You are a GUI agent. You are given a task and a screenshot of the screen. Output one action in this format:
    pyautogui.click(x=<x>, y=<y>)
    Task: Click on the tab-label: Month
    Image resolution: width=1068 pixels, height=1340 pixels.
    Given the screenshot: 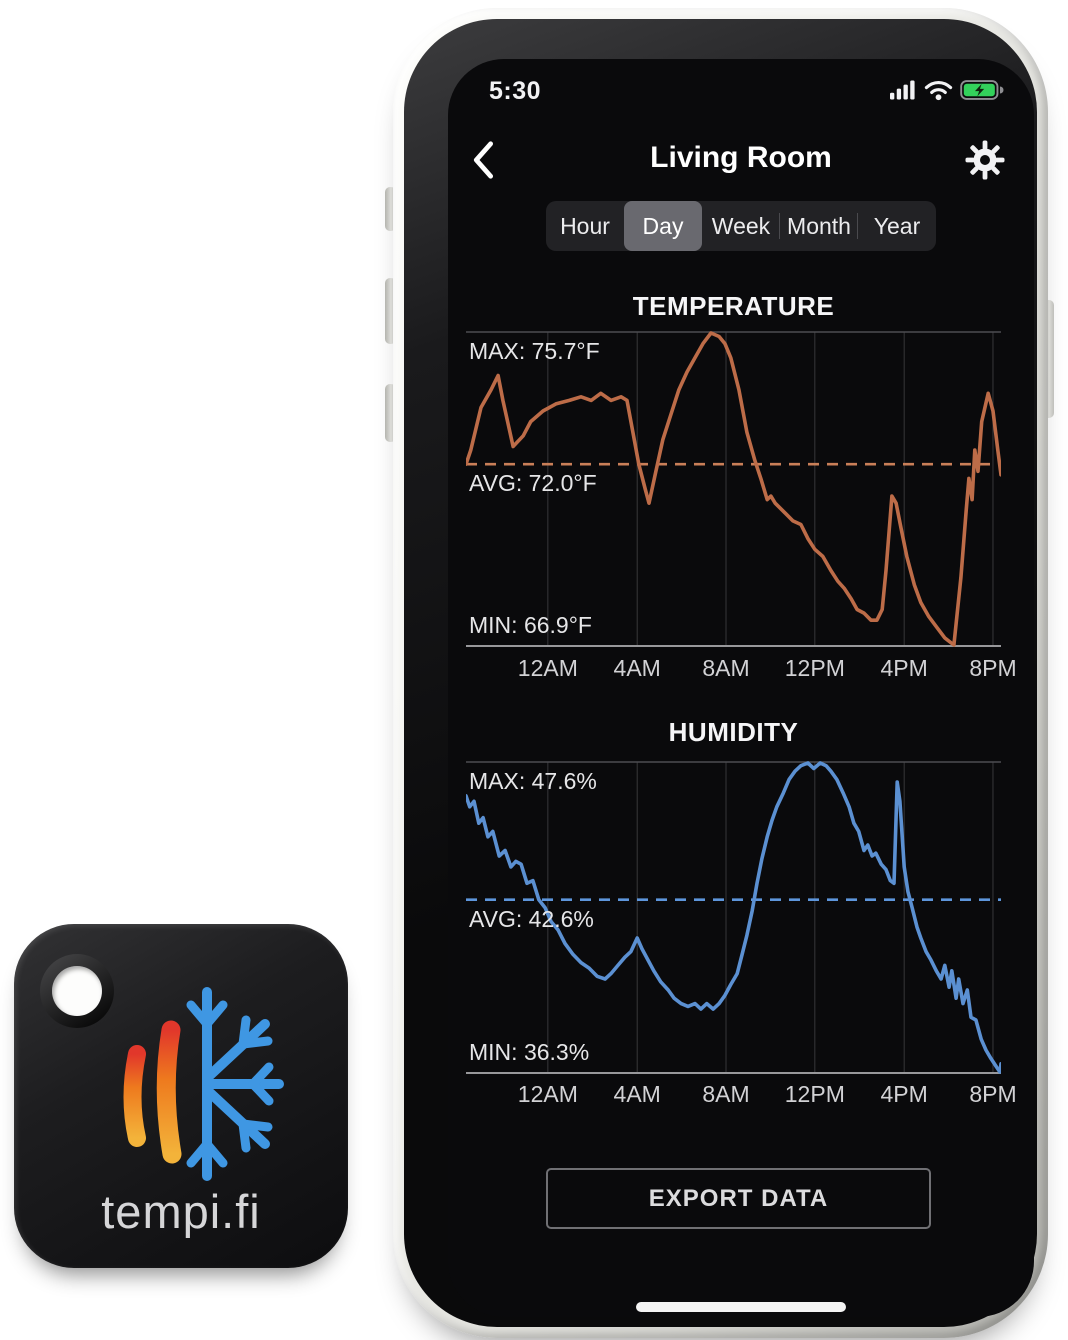 What is the action you would take?
    pyautogui.click(x=819, y=225)
    